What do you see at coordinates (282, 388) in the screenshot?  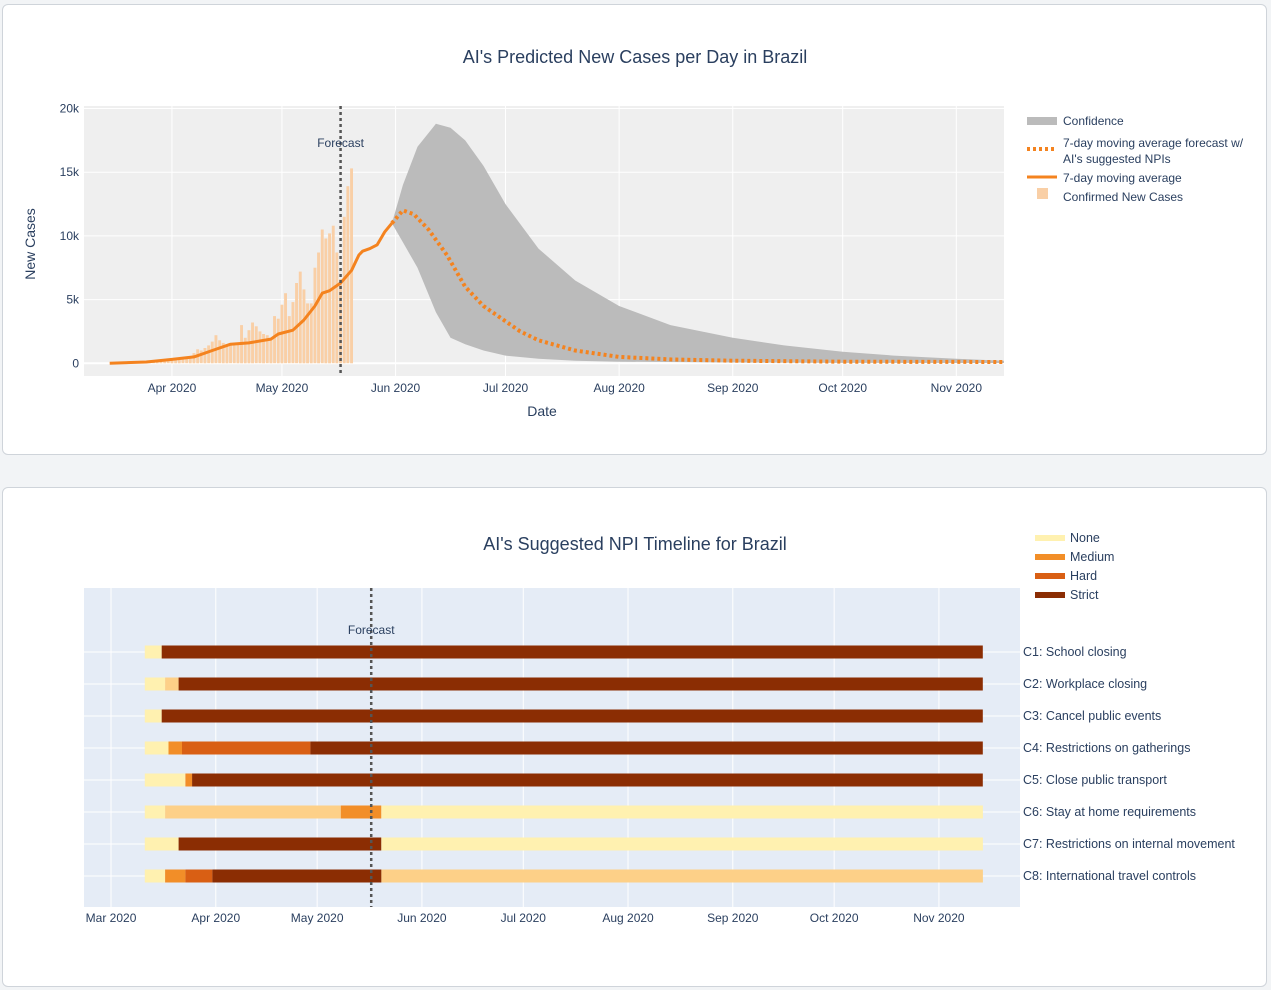 I see `x-tick-label: May 2020` at bounding box center [282, 388].